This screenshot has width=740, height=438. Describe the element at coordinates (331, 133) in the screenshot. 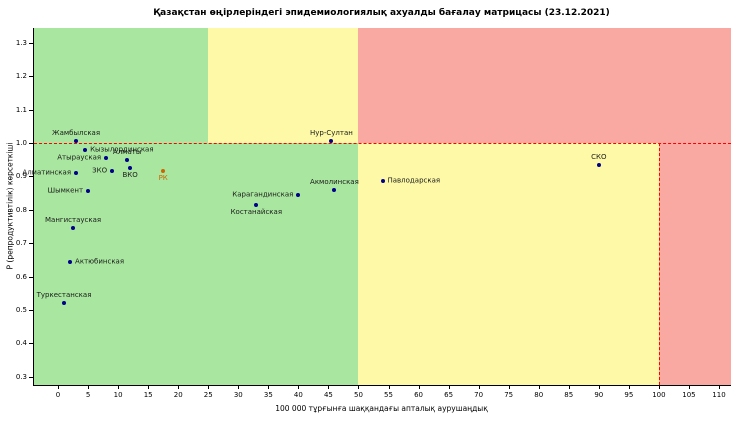

I see `data-point-label: Нур-Султан` at that location.